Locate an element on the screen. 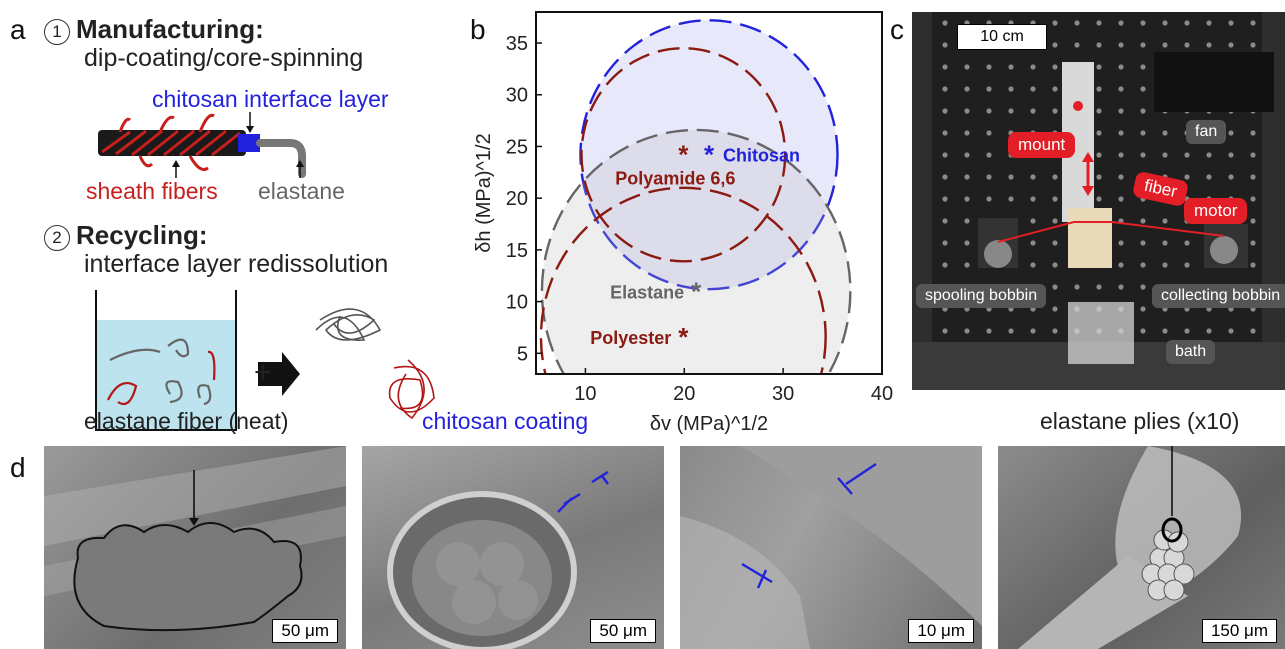 This screenshot has width=1285, height=649. scale-bar-coating: 50 μm is located at coordinates (623, 631).